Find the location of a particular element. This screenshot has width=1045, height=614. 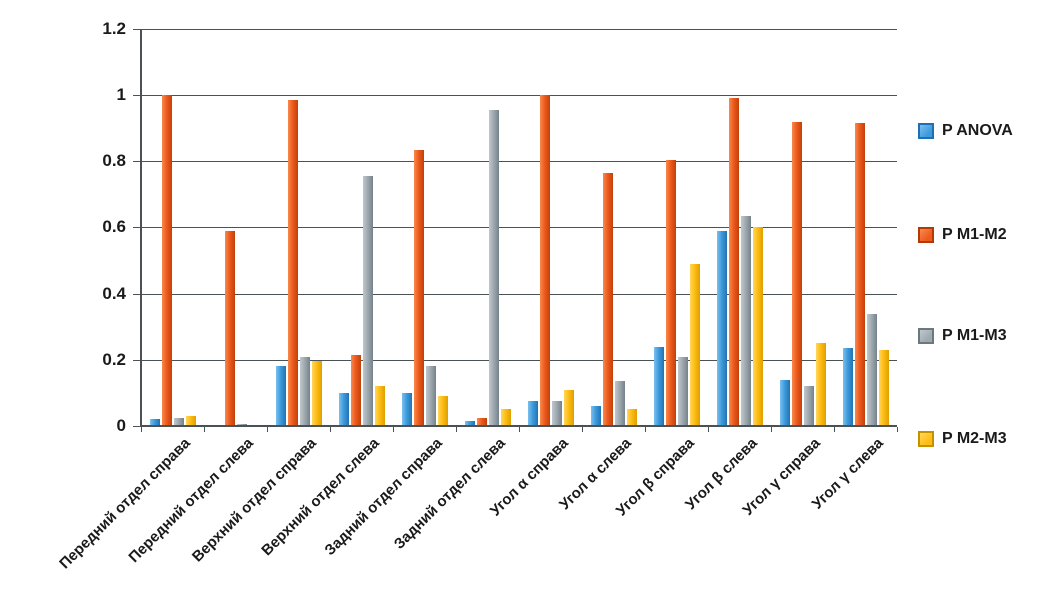

y-tick-label: 1.2 is located at coordinates (114, 28).